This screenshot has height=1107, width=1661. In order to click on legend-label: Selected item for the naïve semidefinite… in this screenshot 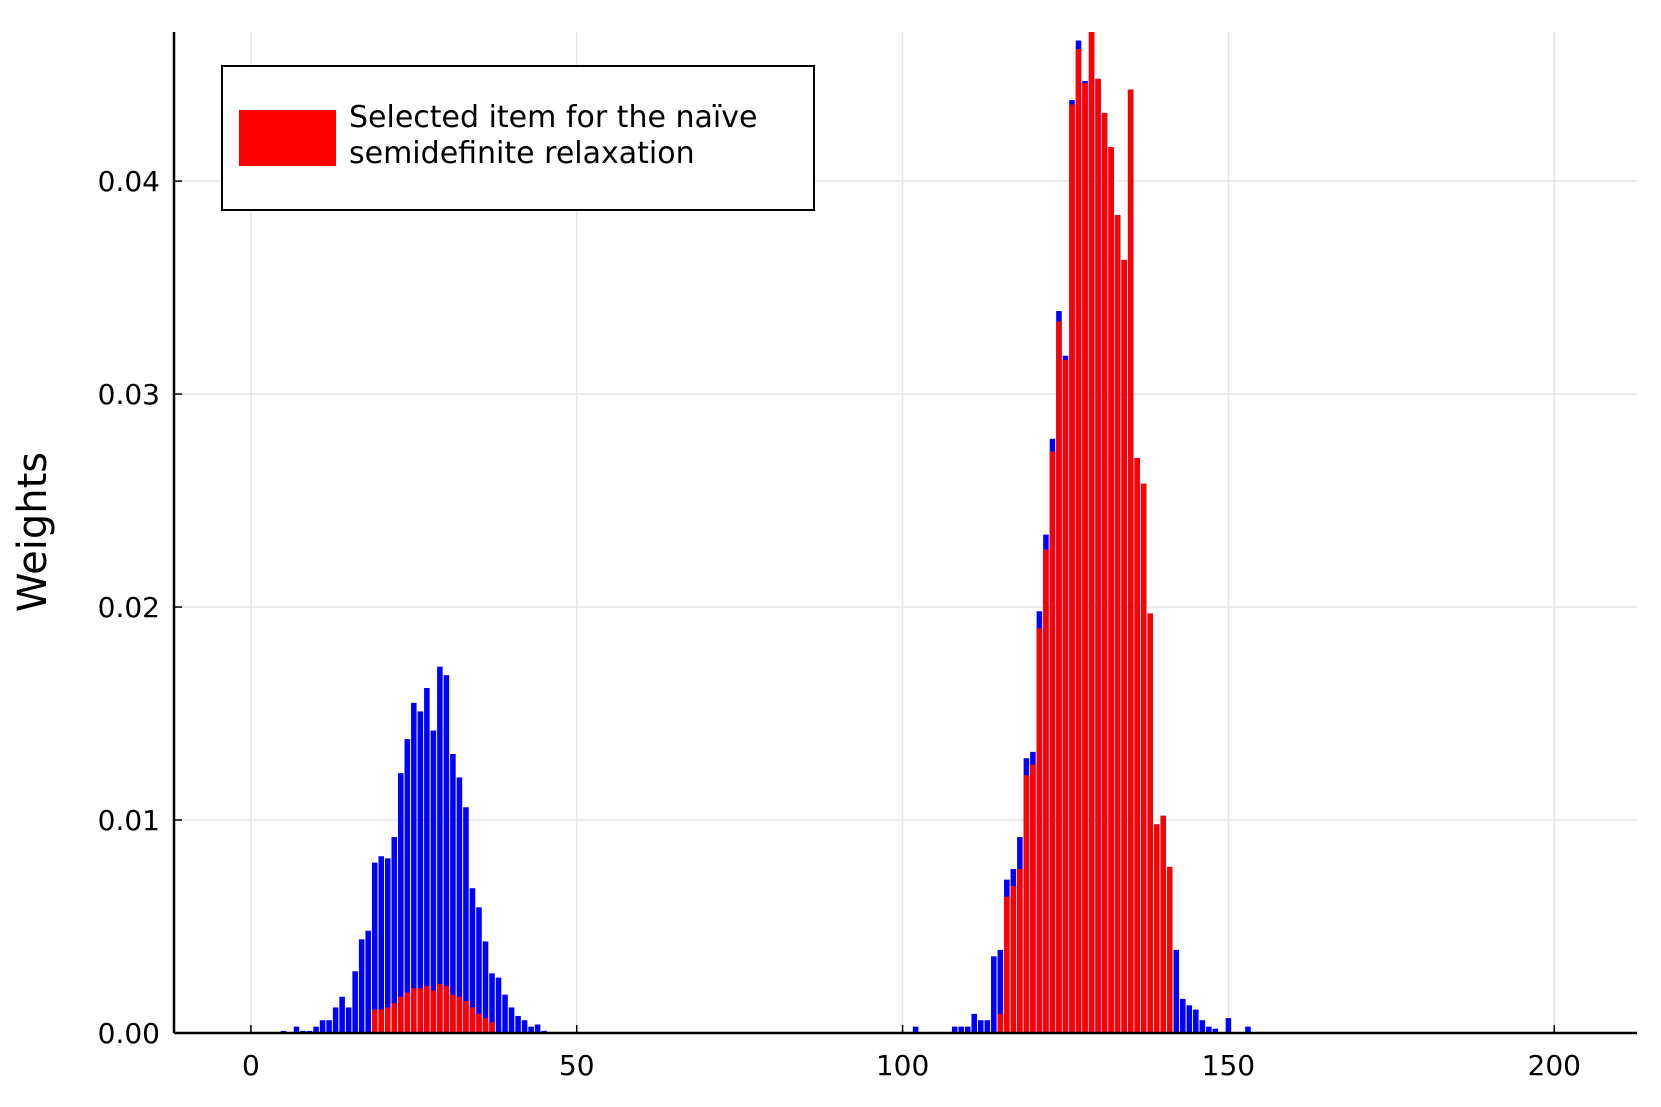, I will do `click(553, 135)`.